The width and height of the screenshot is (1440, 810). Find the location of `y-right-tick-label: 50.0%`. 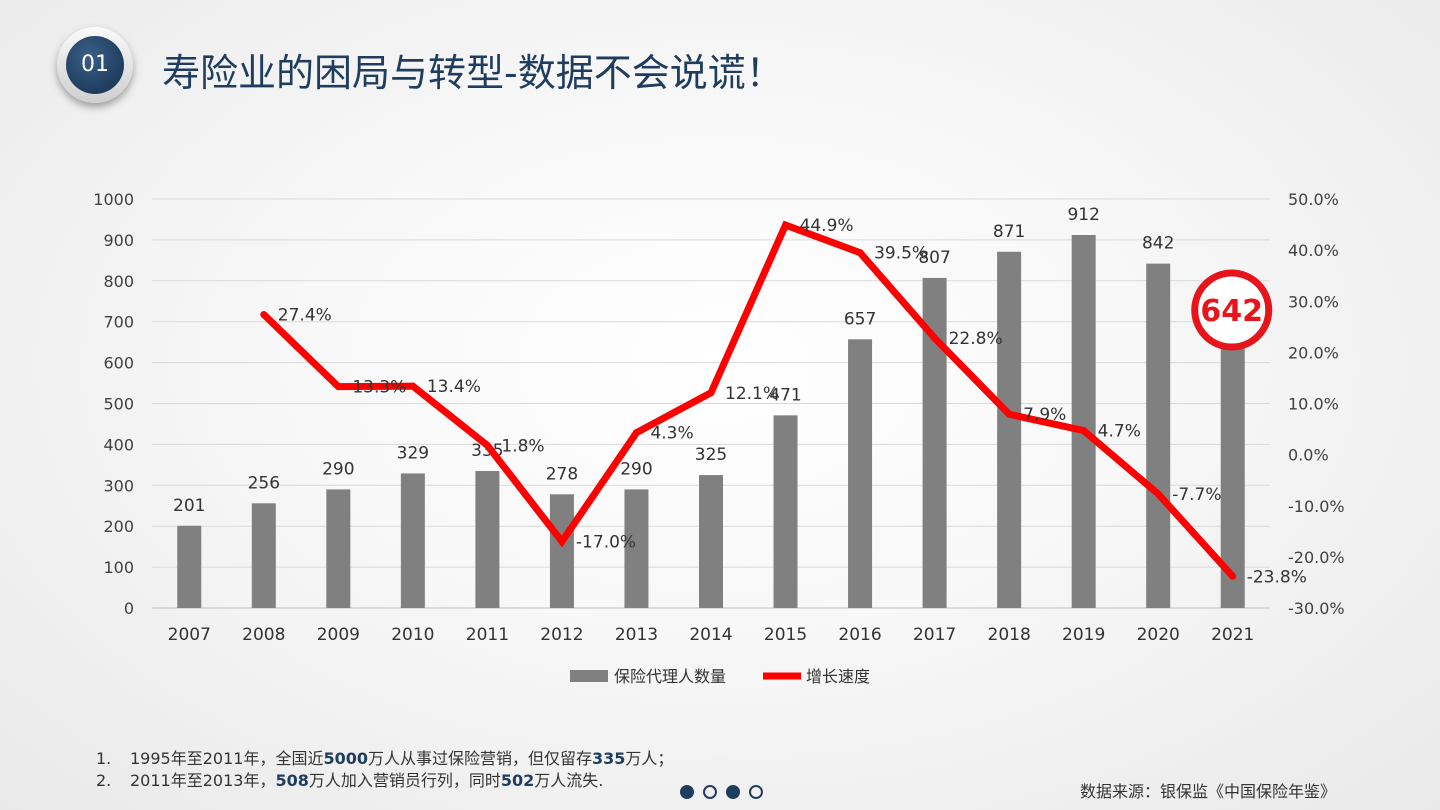

y-right-tick-label: 50.0% is located at coordinates (1313, 199).